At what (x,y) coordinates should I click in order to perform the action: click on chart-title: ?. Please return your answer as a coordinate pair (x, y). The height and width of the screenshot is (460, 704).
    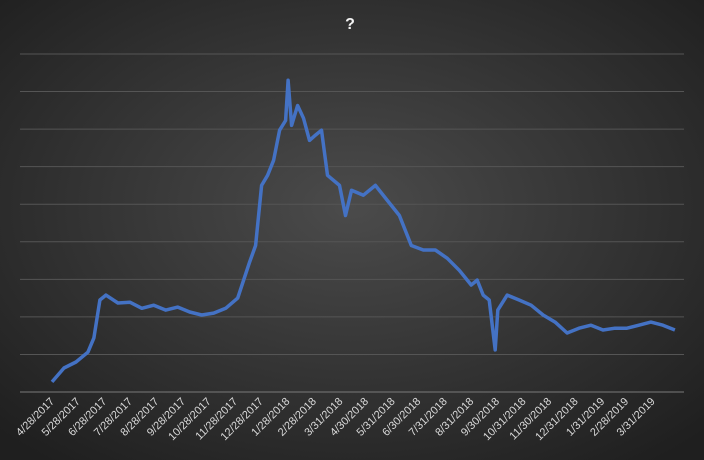
    Looking at the image, I should click on (350, 24).